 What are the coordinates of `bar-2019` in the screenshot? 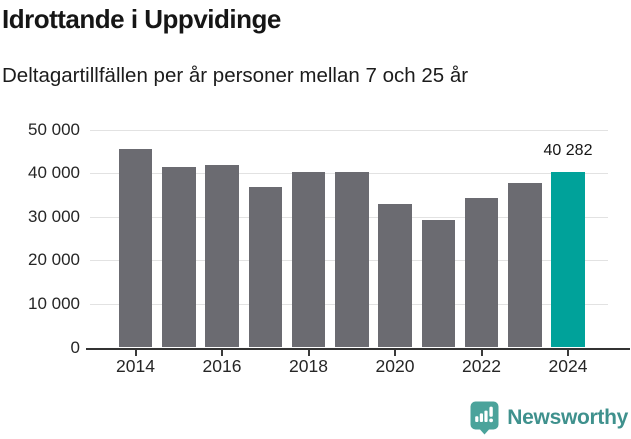 It's located at (352, 259).